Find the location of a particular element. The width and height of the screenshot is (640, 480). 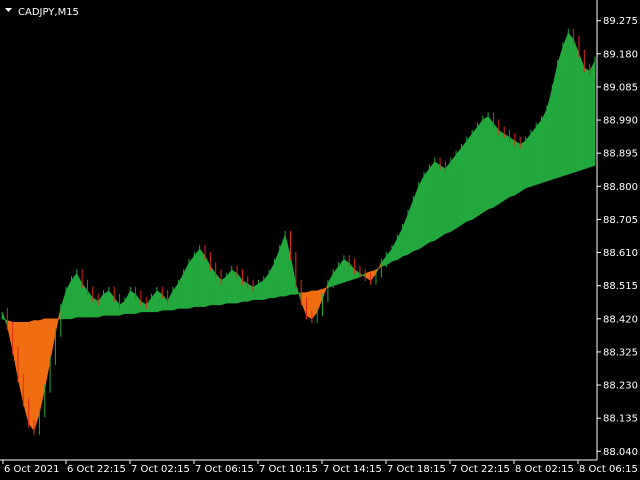

price-tick-label: 88.230 is located at coordinates (620, 386).